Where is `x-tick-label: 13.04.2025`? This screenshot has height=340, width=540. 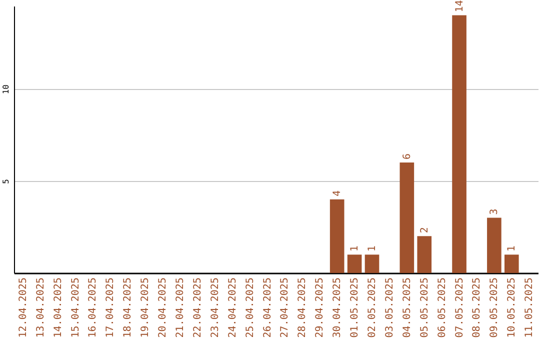 x-tick-label: 13.04.2025 is located at coordinates (40, 308).